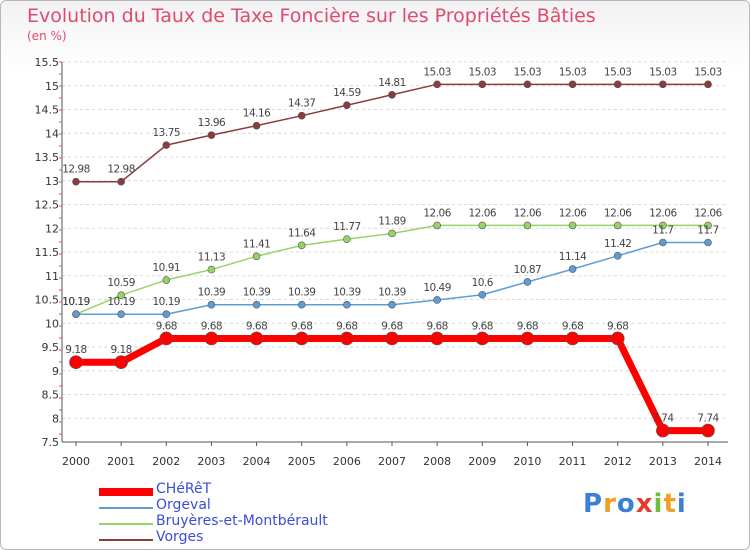  I want to click on y-tick-label: 13.5, so click(47, 157).